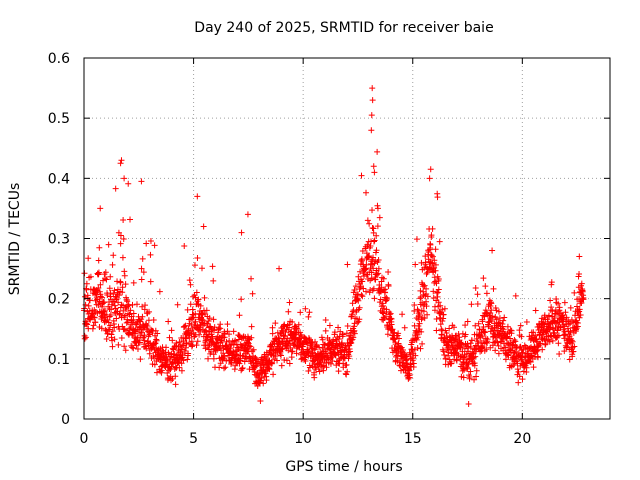  I want to click on y-tick-label: 0.5, so click(59, 119).